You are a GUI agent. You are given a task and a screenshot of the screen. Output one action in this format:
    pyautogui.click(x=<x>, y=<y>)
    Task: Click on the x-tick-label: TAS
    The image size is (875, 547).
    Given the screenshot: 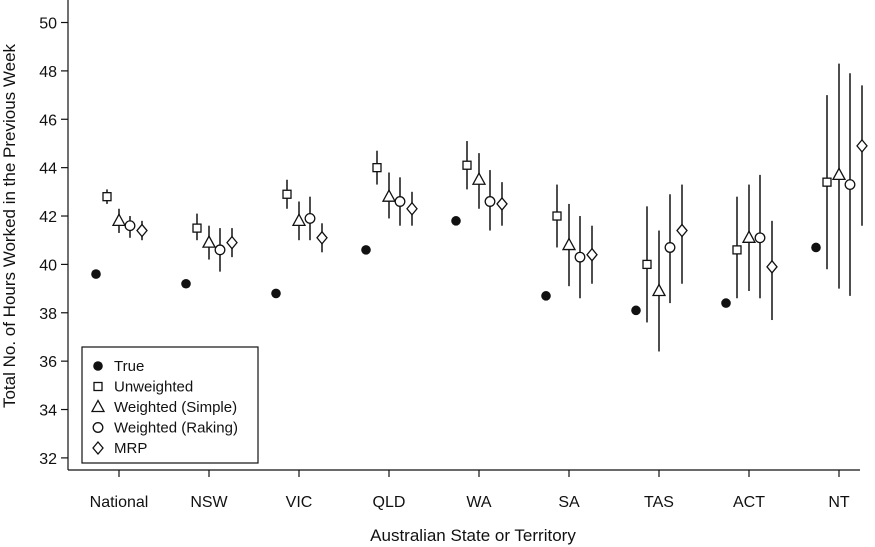 What is the action you would take?
    pyautogui.click(x=659, y=502)
    